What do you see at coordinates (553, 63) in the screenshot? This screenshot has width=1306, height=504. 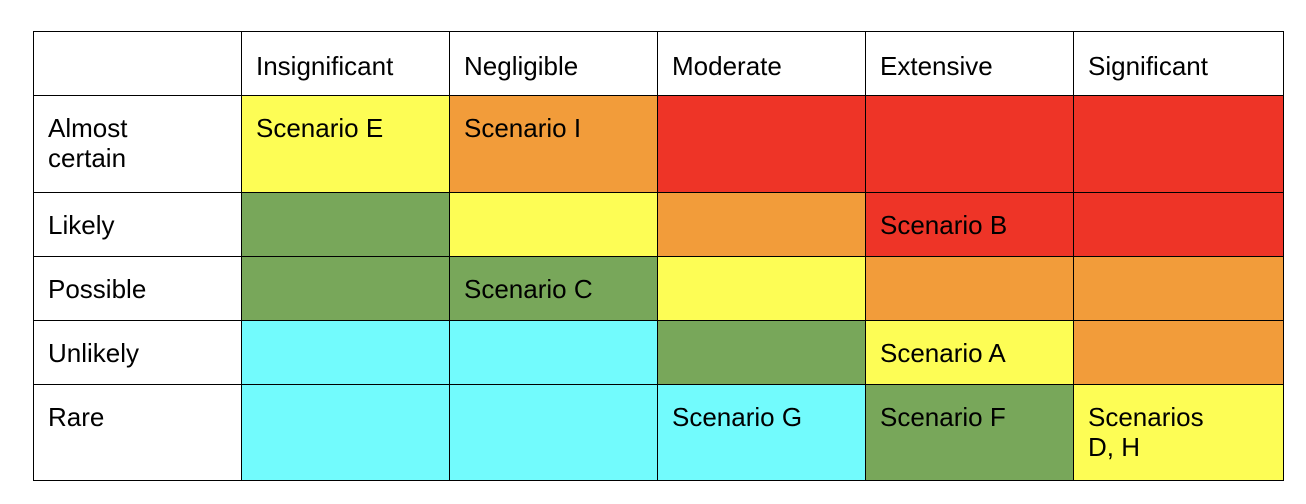 I see `column-header-negligible: Negligible` at bounding box center [553, 63].